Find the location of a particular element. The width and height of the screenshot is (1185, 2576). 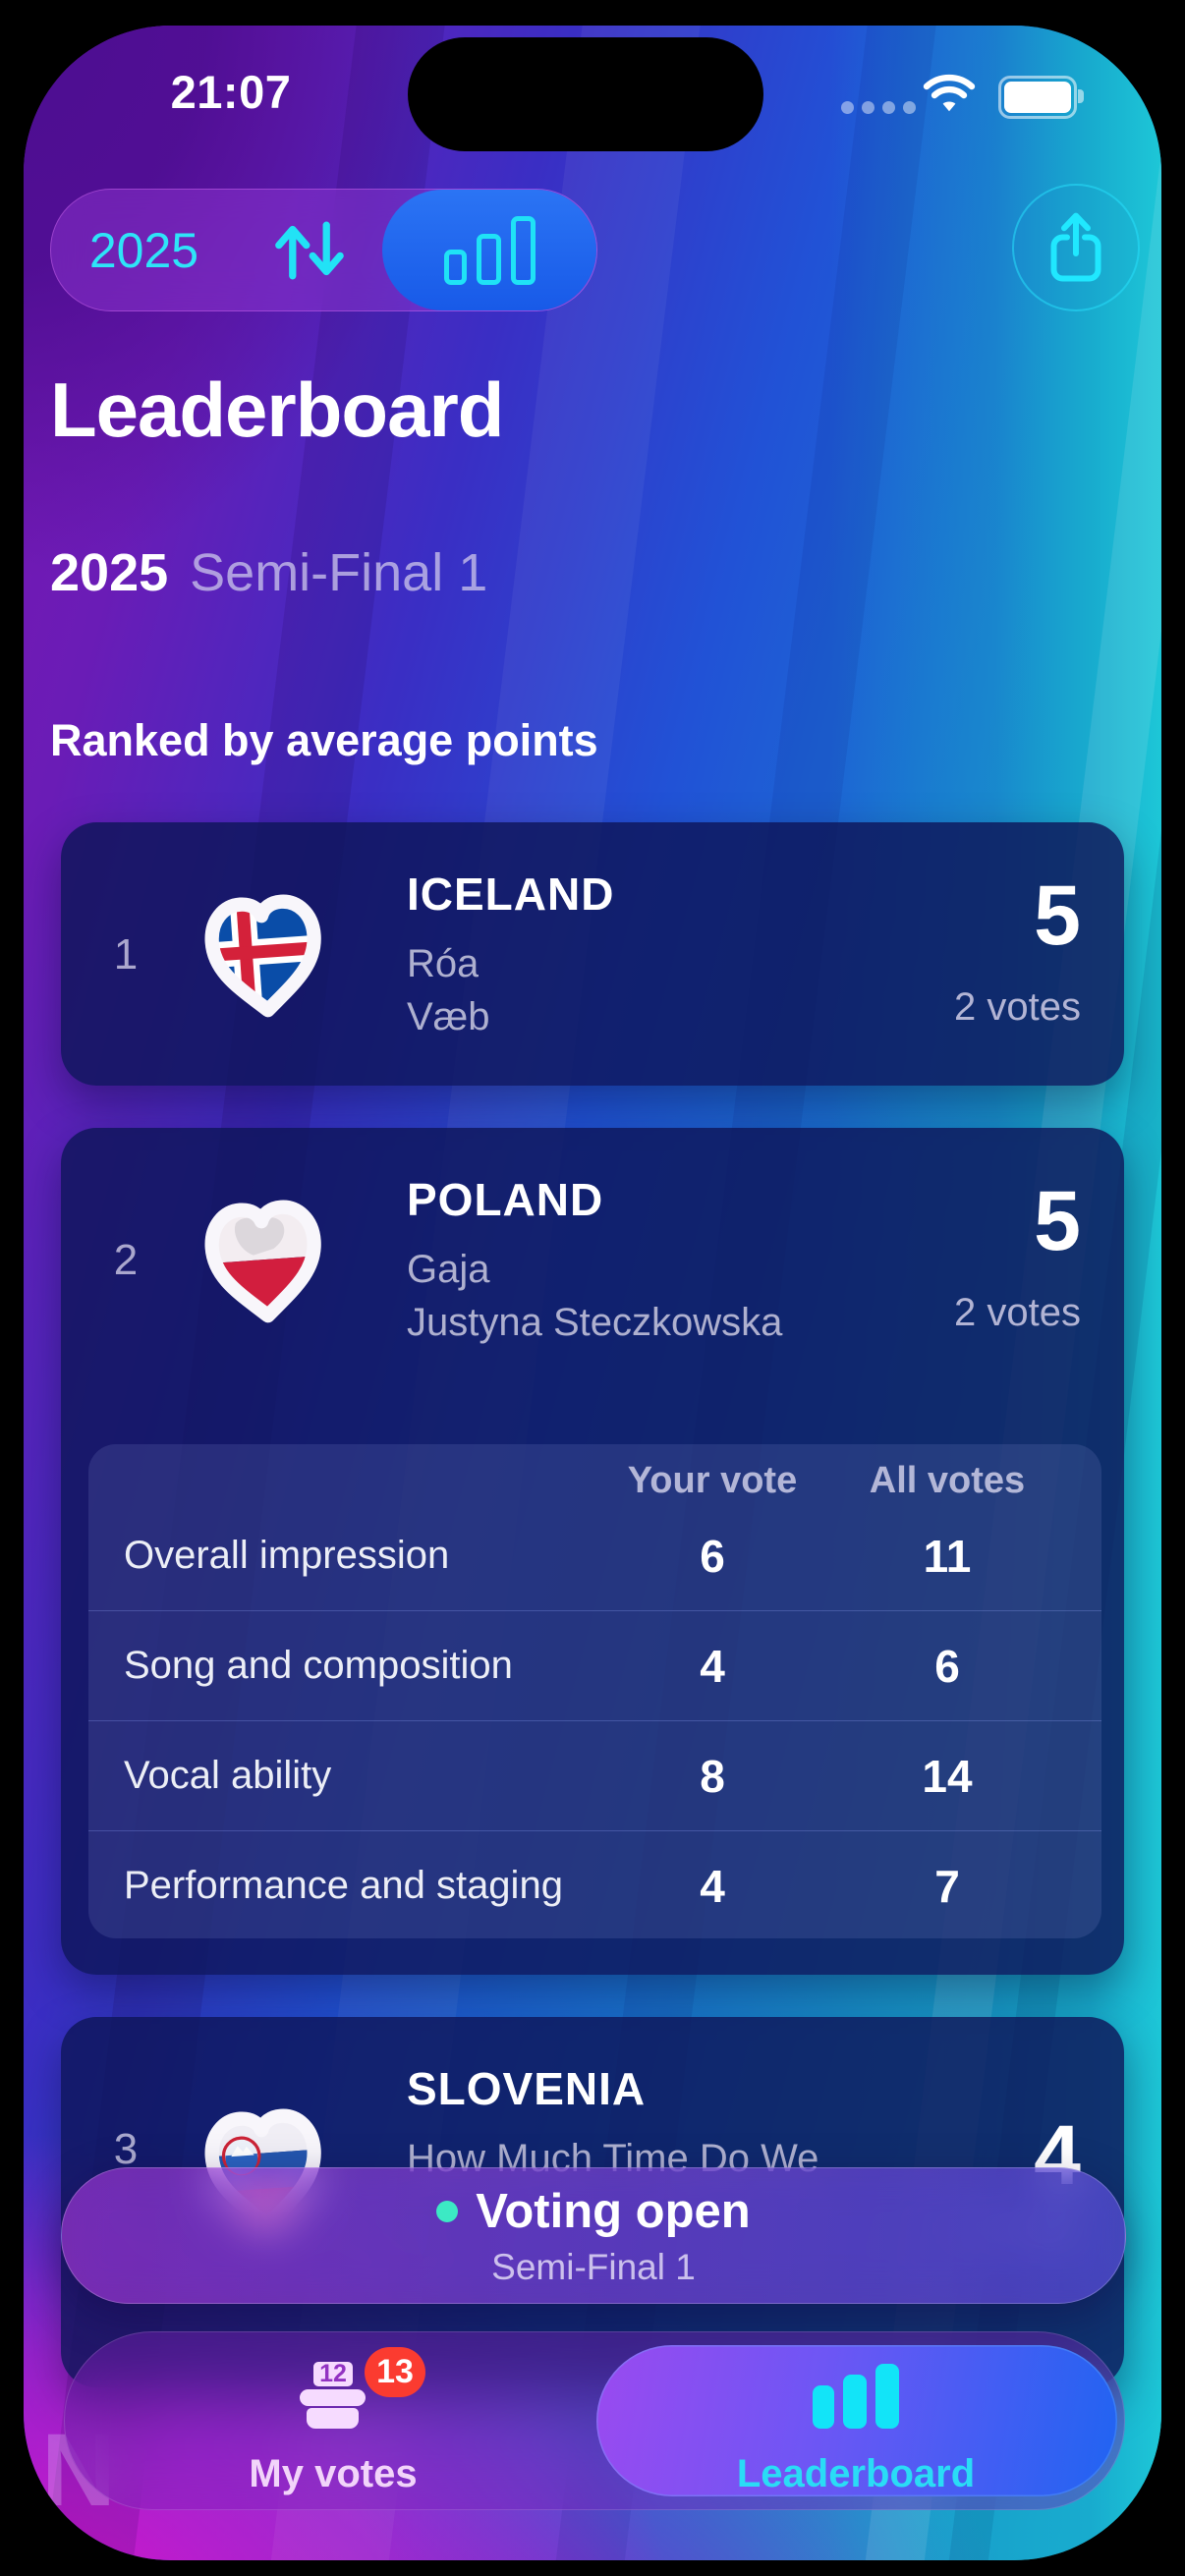

column-header-your-vote: Your vote is located at coordinates (713, 1480).